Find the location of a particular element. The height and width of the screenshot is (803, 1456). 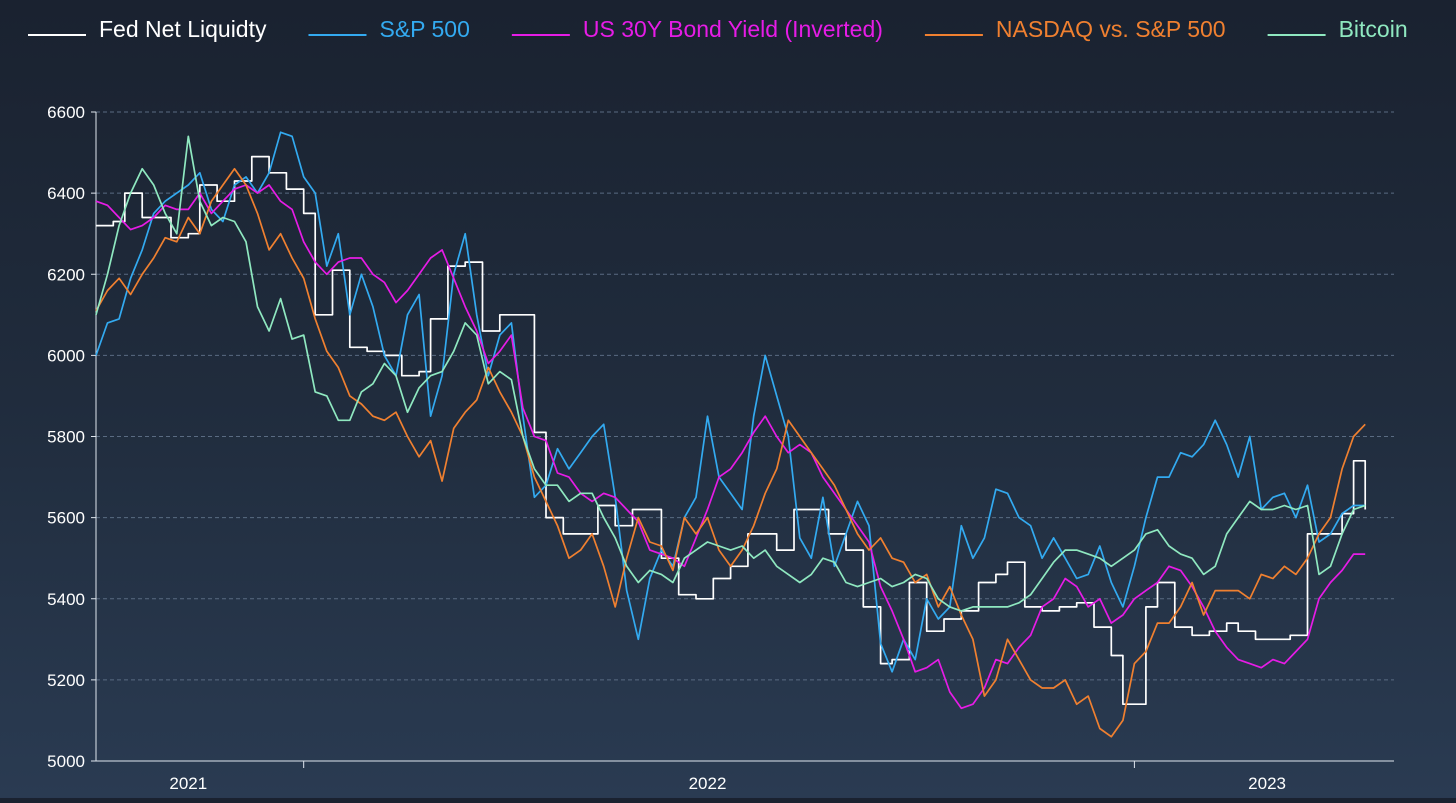

y-tick-label-6200: 6200 is located at coordinates (66, 274).